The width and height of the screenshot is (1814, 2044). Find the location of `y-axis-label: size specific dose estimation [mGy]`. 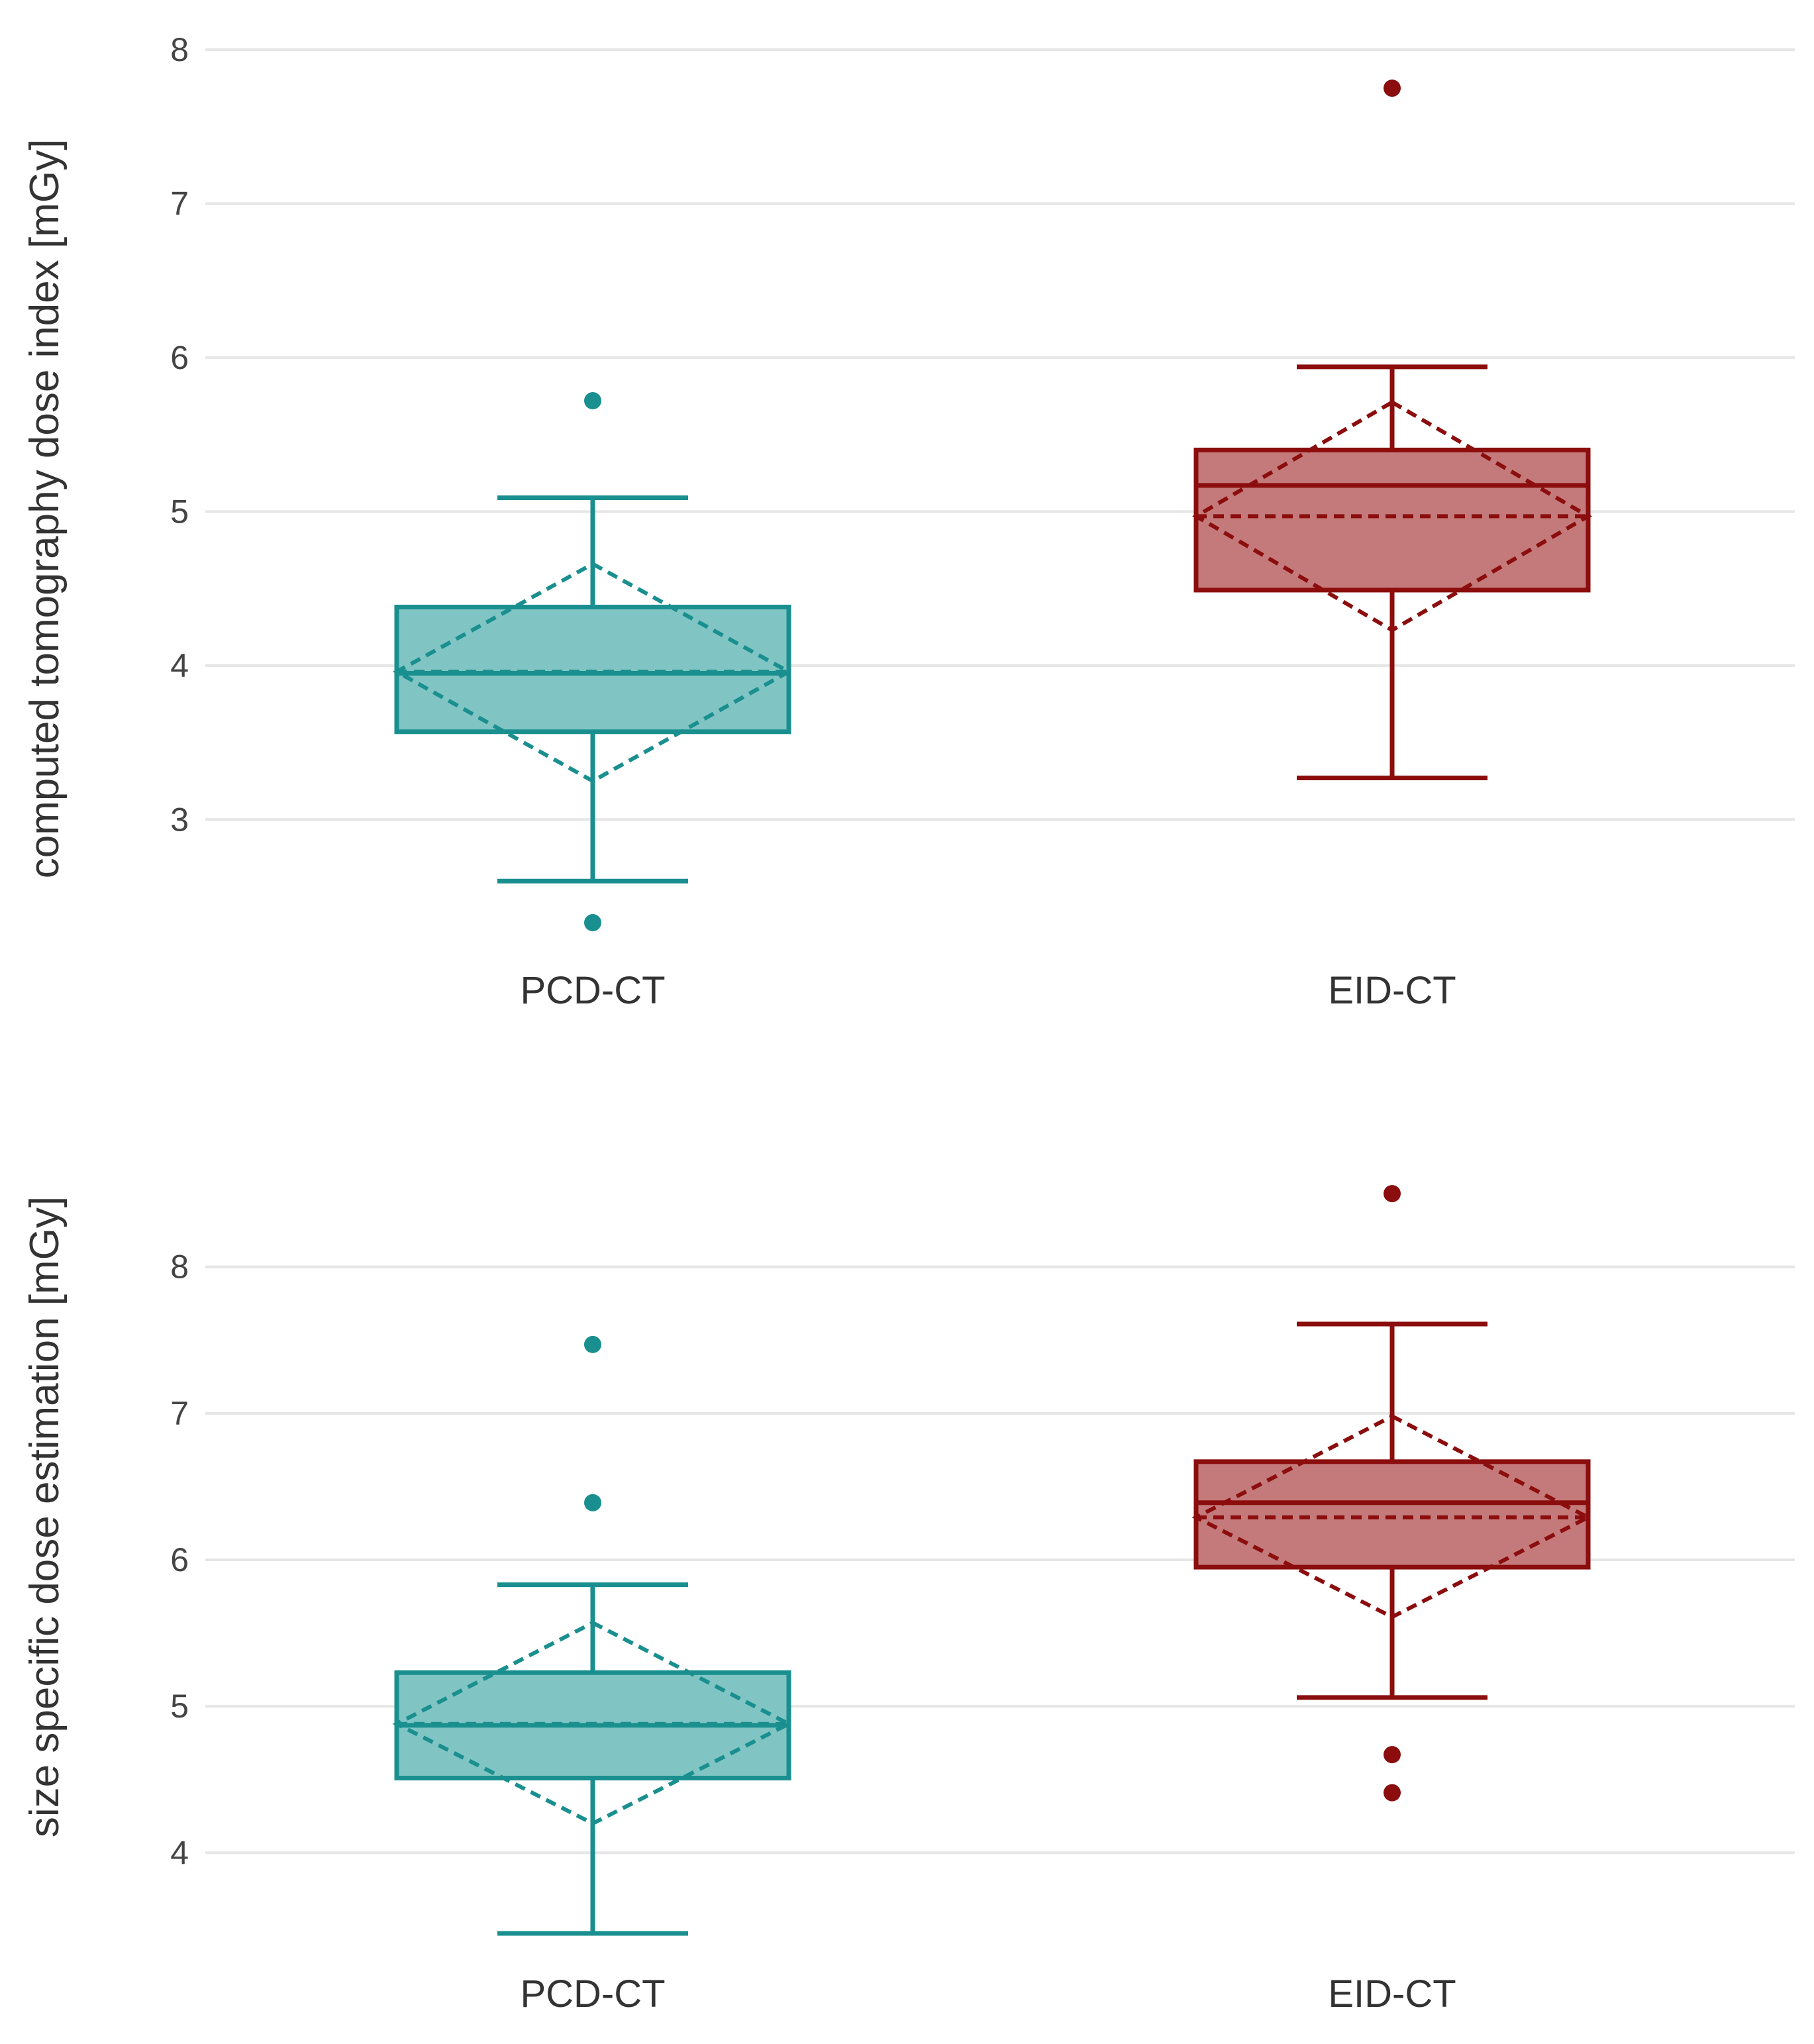

y-axis-label: size specific dose estimation [mGy] is located at coordinates (45, 1516).